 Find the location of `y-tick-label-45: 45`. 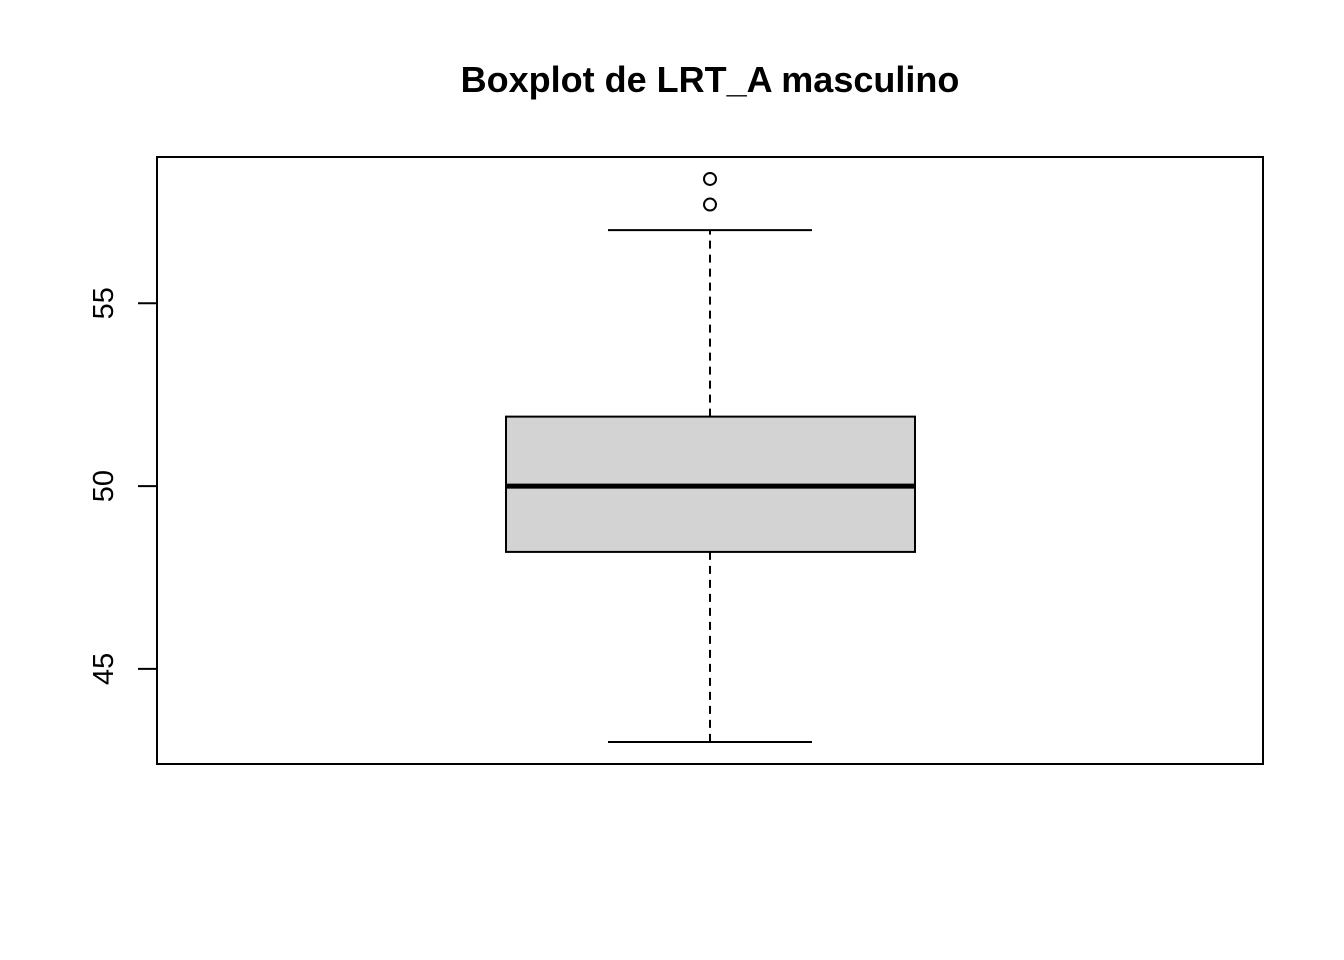

y-tick-label-45: 45 is located at coordinates (104, 669).